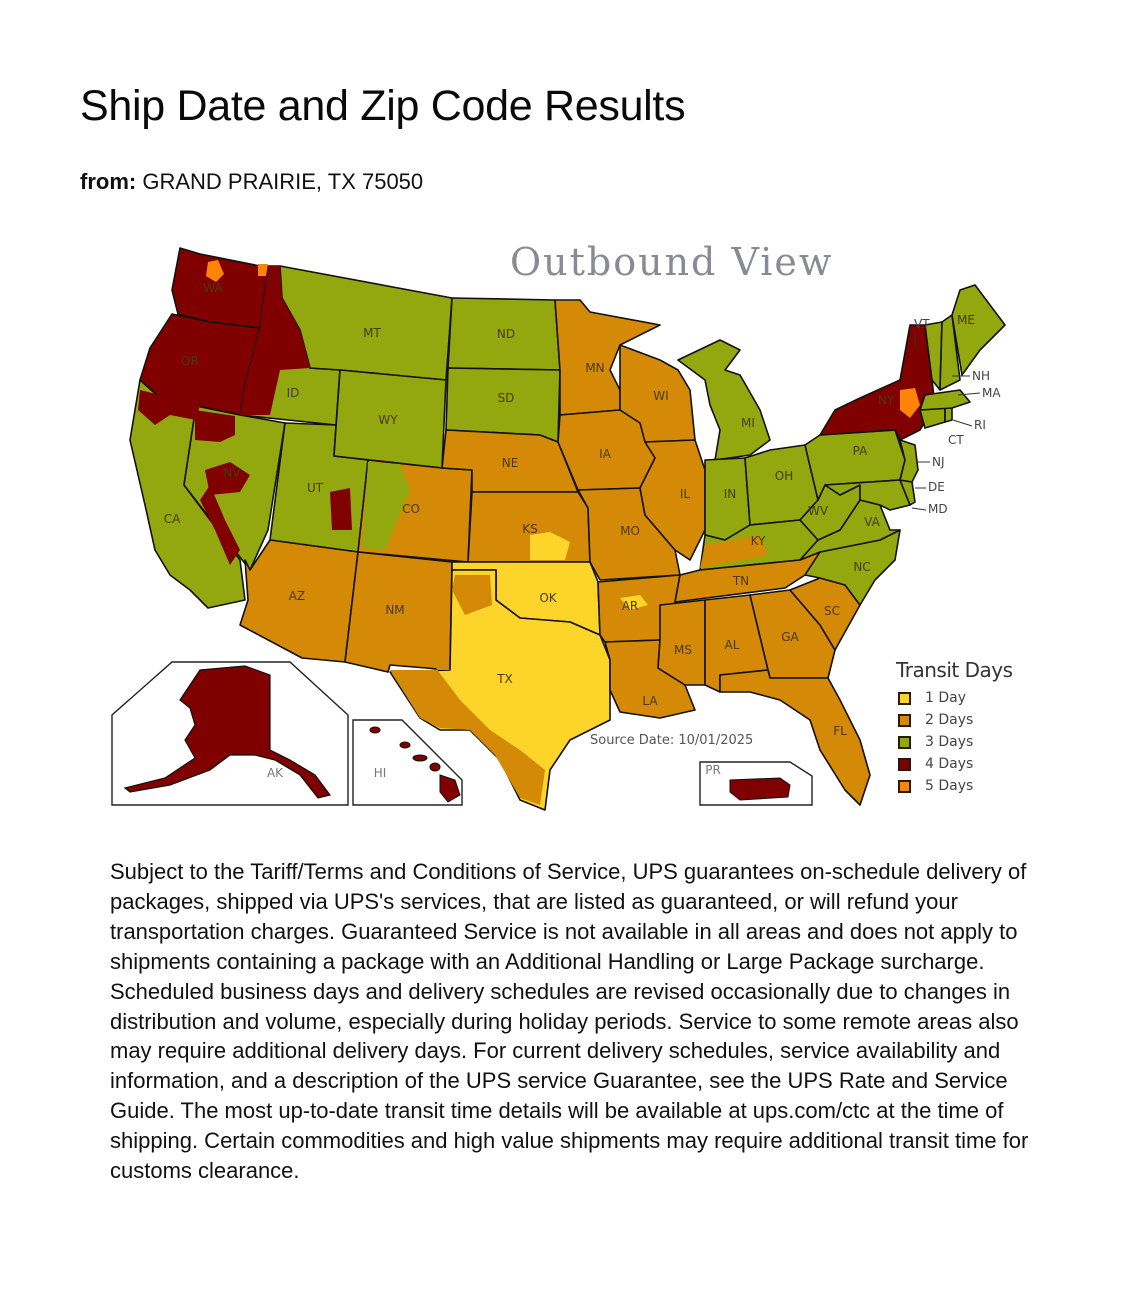 The height and width of the screenshot is (1300, 1130). I want to click on ut-4day-zone, so click(341, 509).